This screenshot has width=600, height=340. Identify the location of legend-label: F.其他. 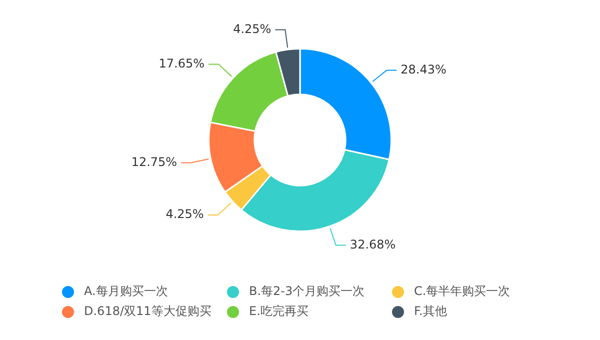
(430, 311).